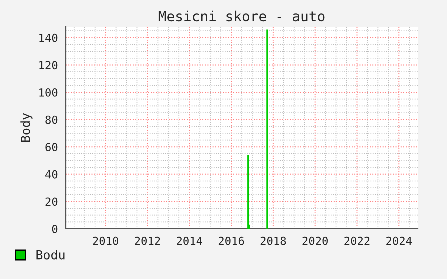  What do you see at coordinates (49, 65) in the screenshot?
I see `y-tick-label: 120` at bounding box center [49, 65].